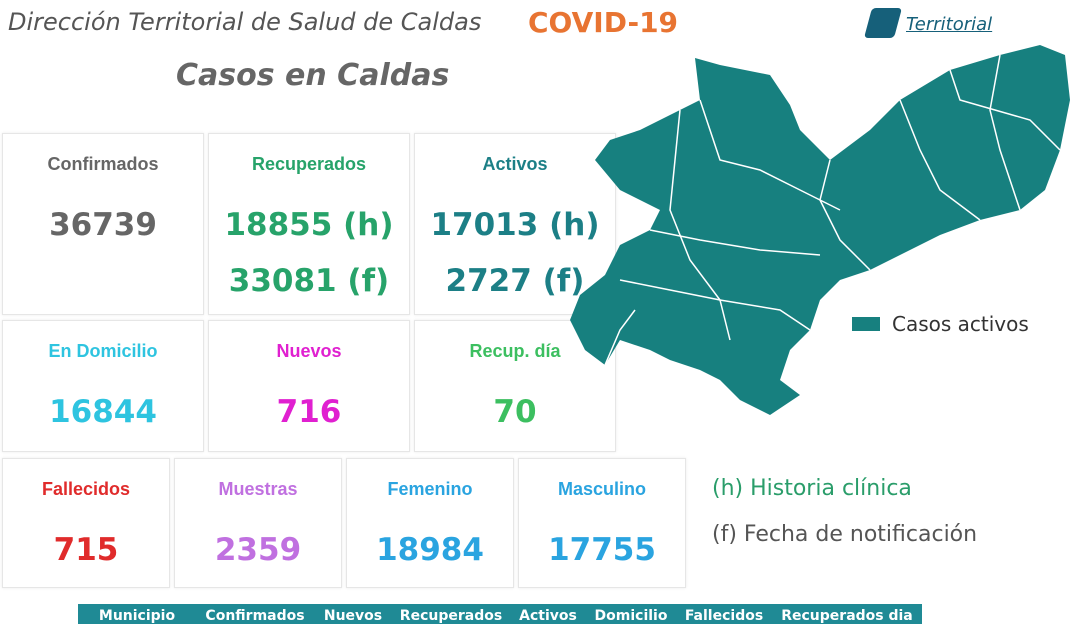 This screenshot has height=624, width=1080. Describe the element at coordinates (866, 324) in the screenshot. I see `legend-swatch` at that location.